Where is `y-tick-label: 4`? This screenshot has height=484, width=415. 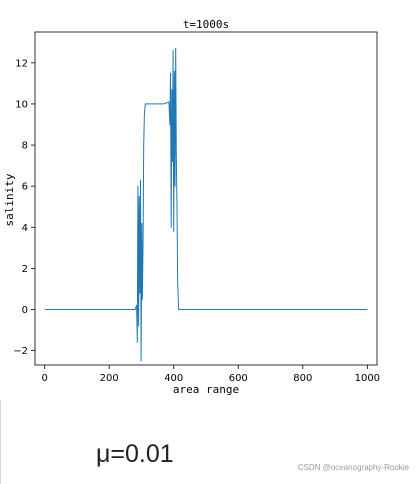 y-tick-label: 4 is located at coordinates (25, 228).